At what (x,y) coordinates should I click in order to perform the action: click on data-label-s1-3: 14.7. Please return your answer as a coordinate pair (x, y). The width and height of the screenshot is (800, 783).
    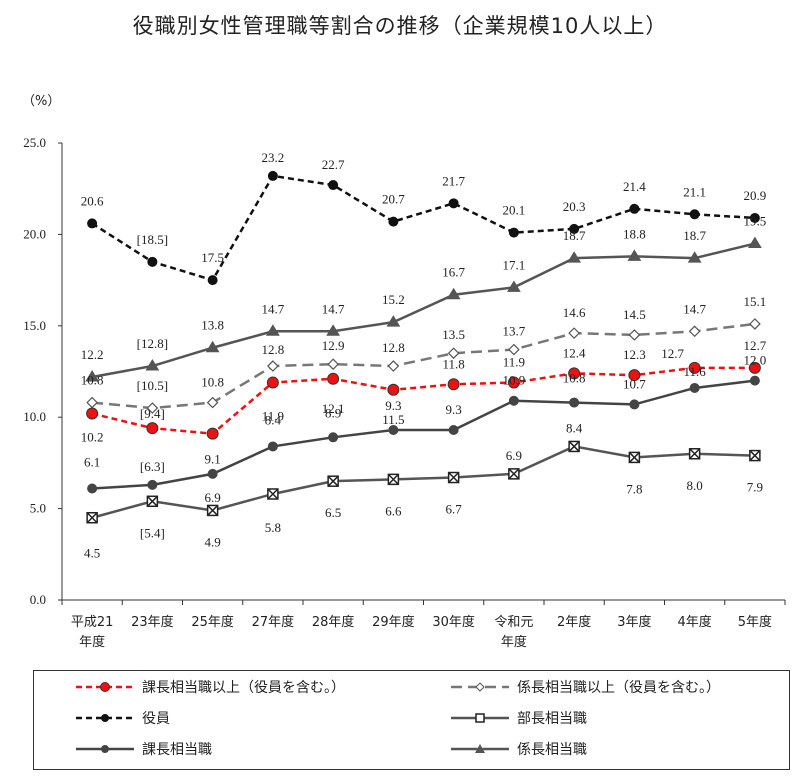
    Looking at the image, I should click on (273, 308).